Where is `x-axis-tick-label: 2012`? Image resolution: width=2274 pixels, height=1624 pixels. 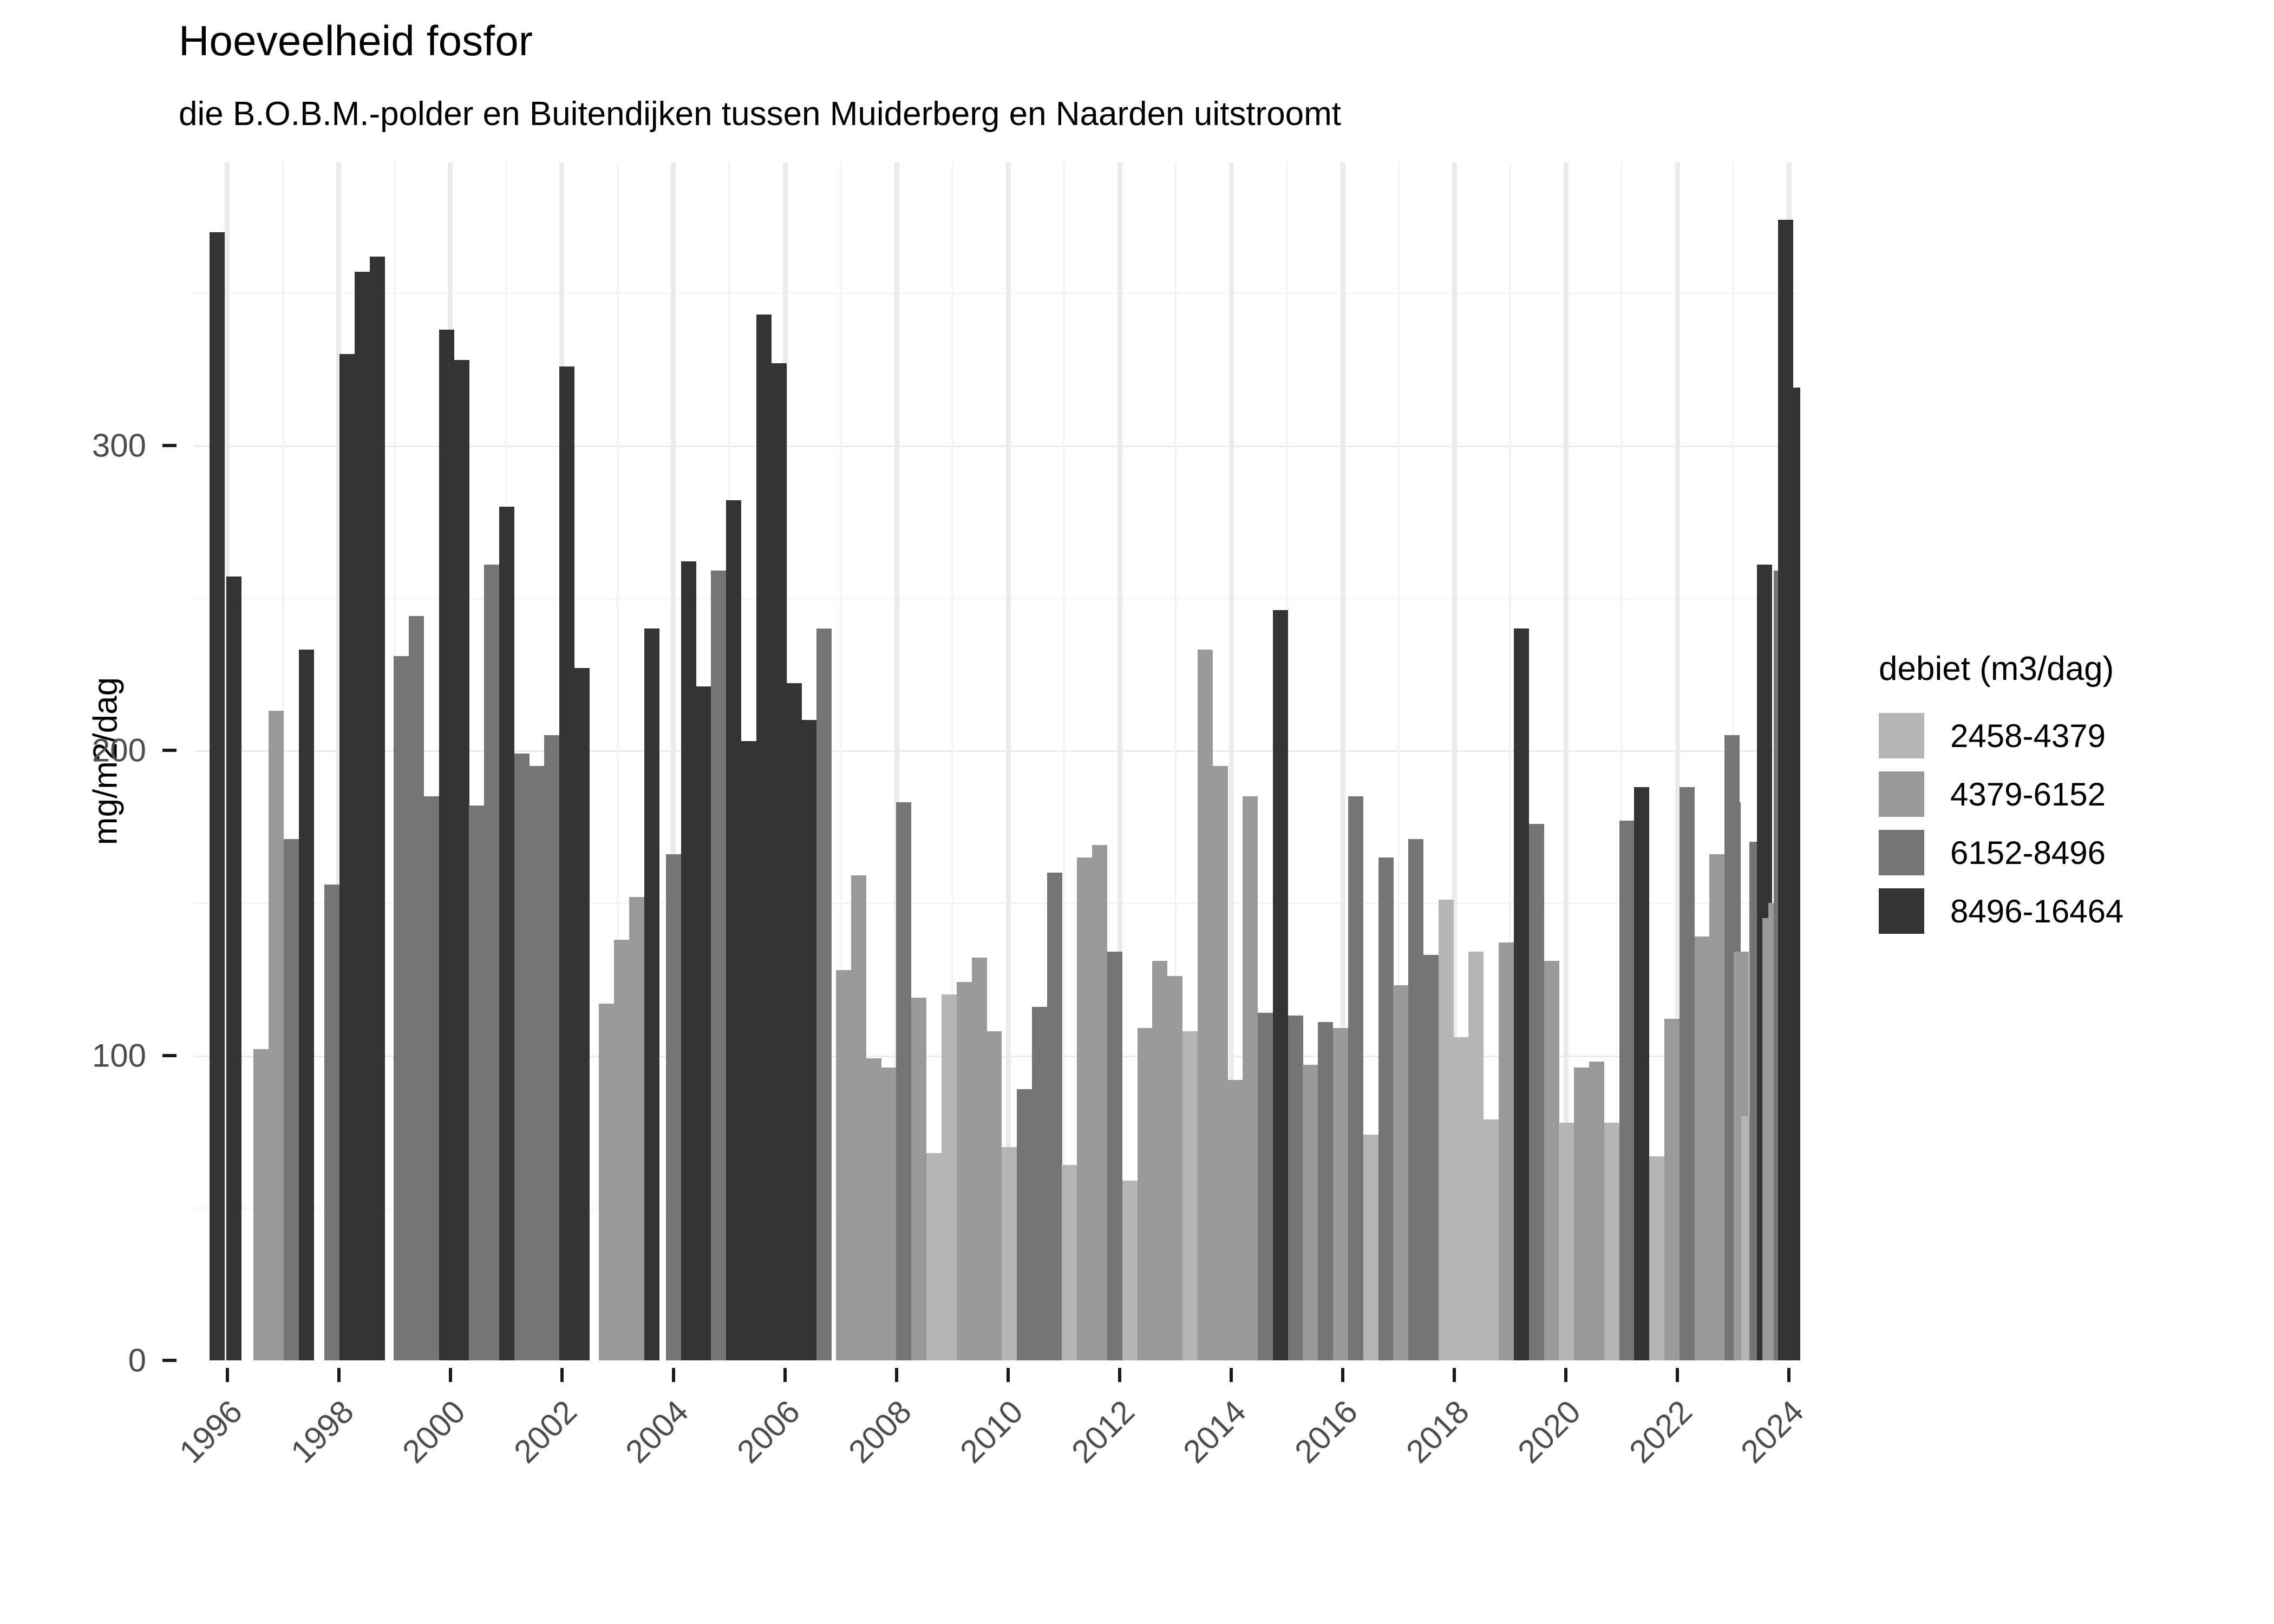 x-axis-tick-label: 2012 is located at coordinates (1103, 1431).